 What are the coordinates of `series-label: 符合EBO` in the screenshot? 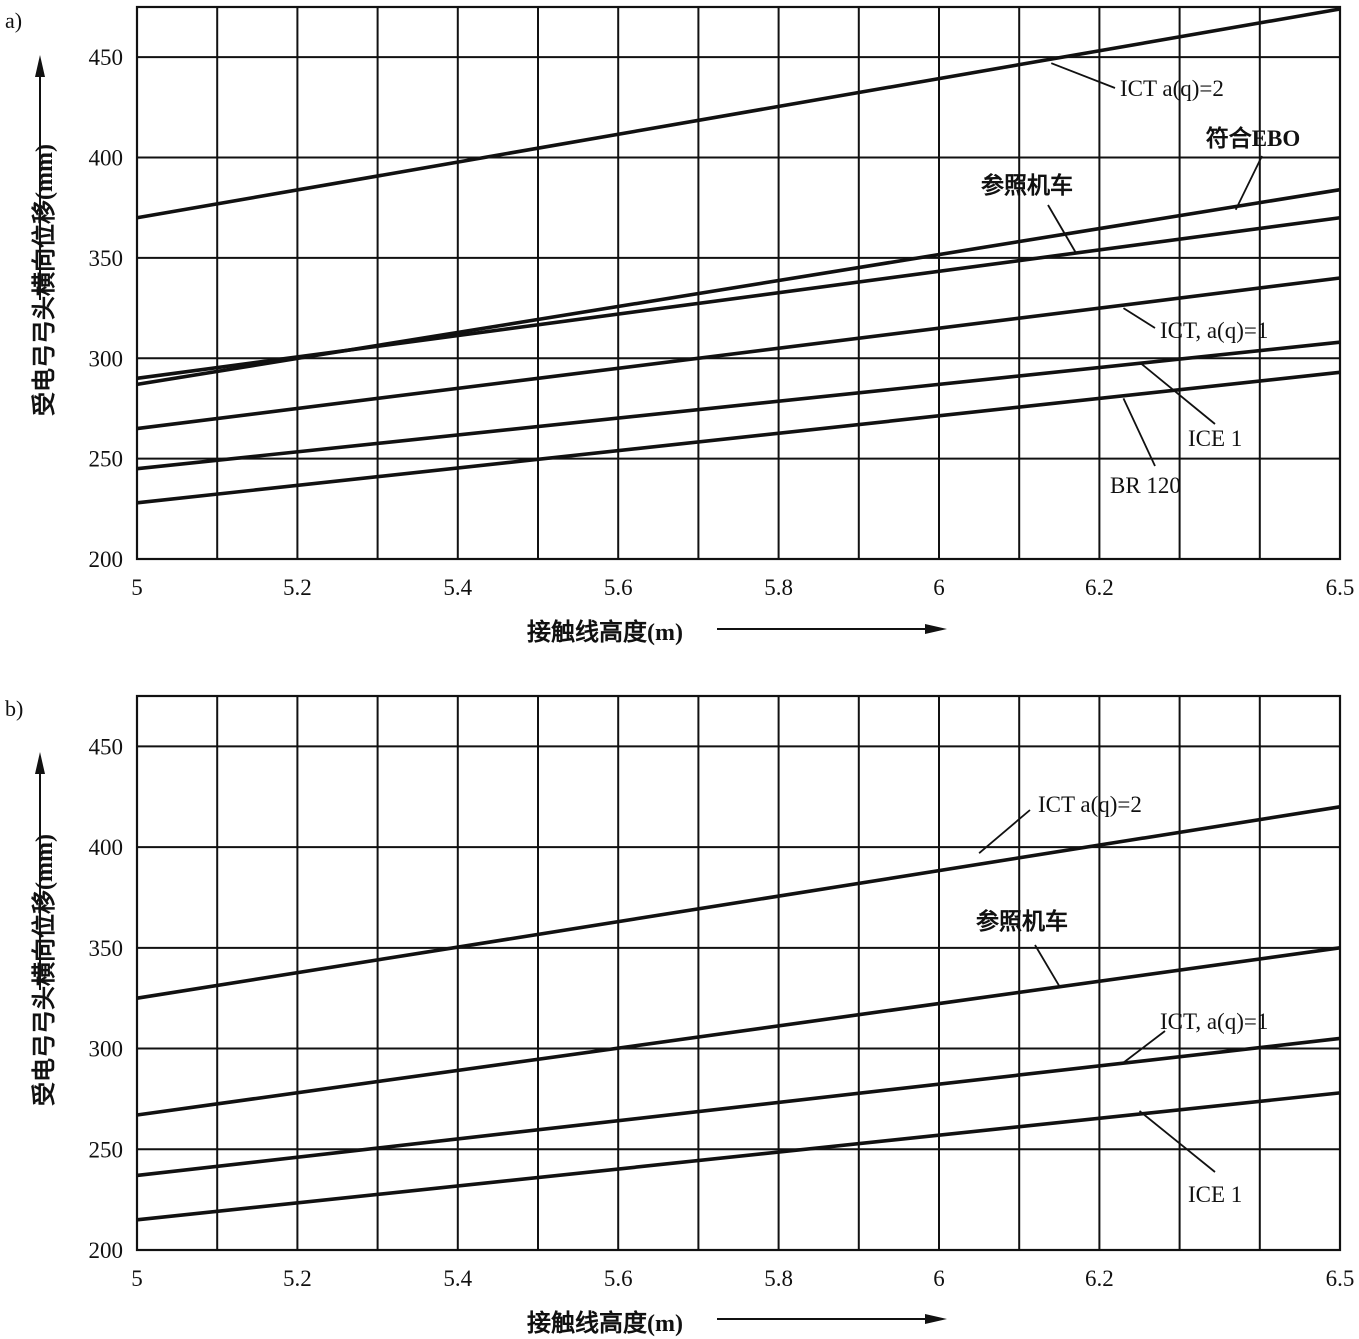 It's located at (1253, 138).